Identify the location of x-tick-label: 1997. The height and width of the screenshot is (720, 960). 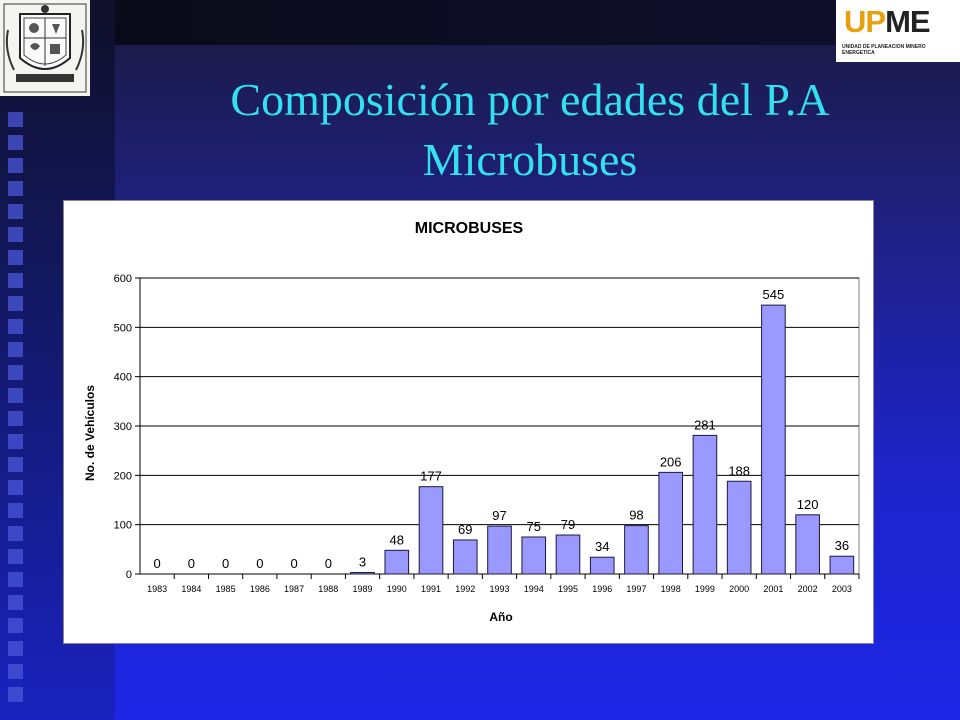
(636, 589).